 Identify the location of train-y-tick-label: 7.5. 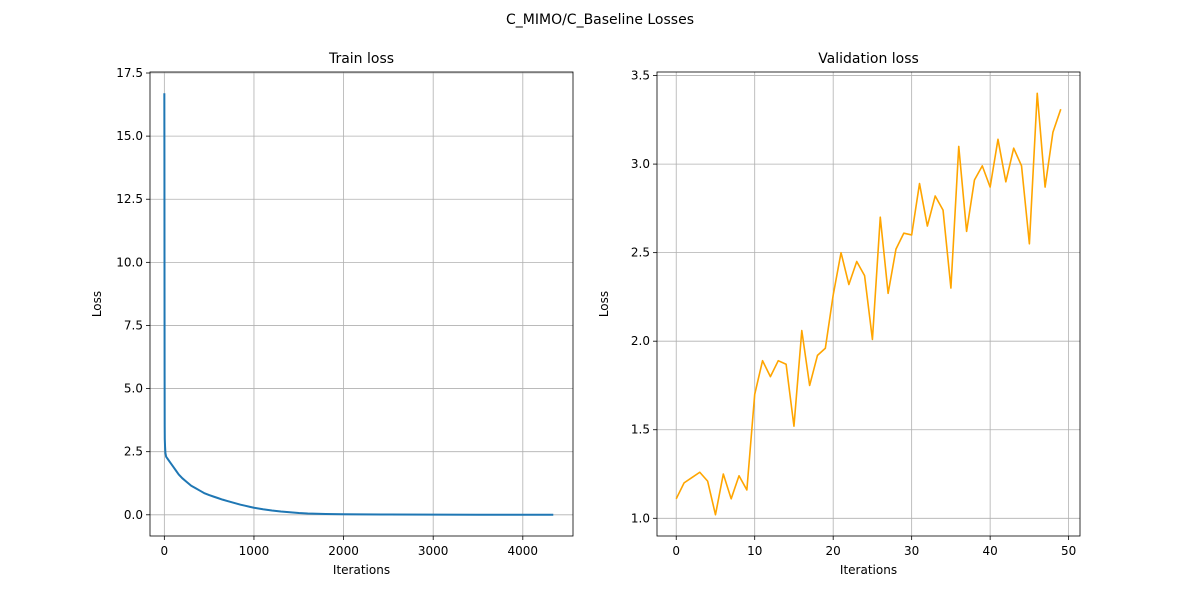
(133, 325).